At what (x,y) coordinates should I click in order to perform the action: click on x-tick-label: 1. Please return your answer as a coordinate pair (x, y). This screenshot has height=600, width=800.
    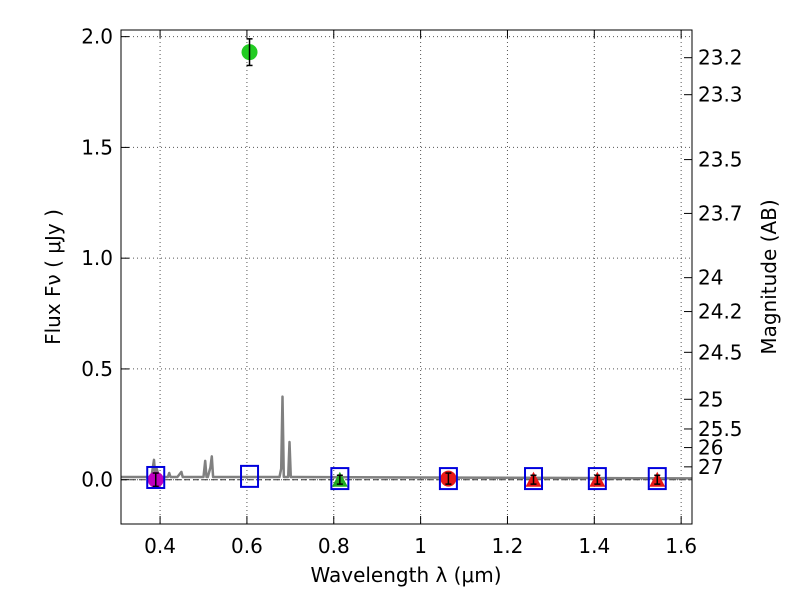
    Looking at the image, I should click on (420, 546).